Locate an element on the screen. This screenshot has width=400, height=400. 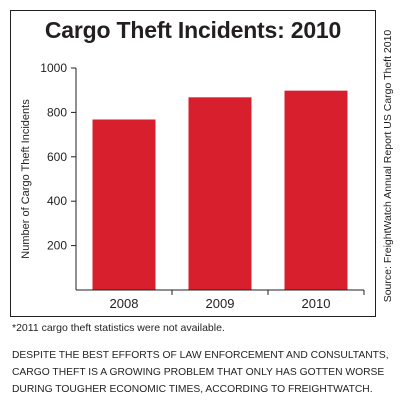
y-tick-label: 800 is located at coordinates (57, 112).